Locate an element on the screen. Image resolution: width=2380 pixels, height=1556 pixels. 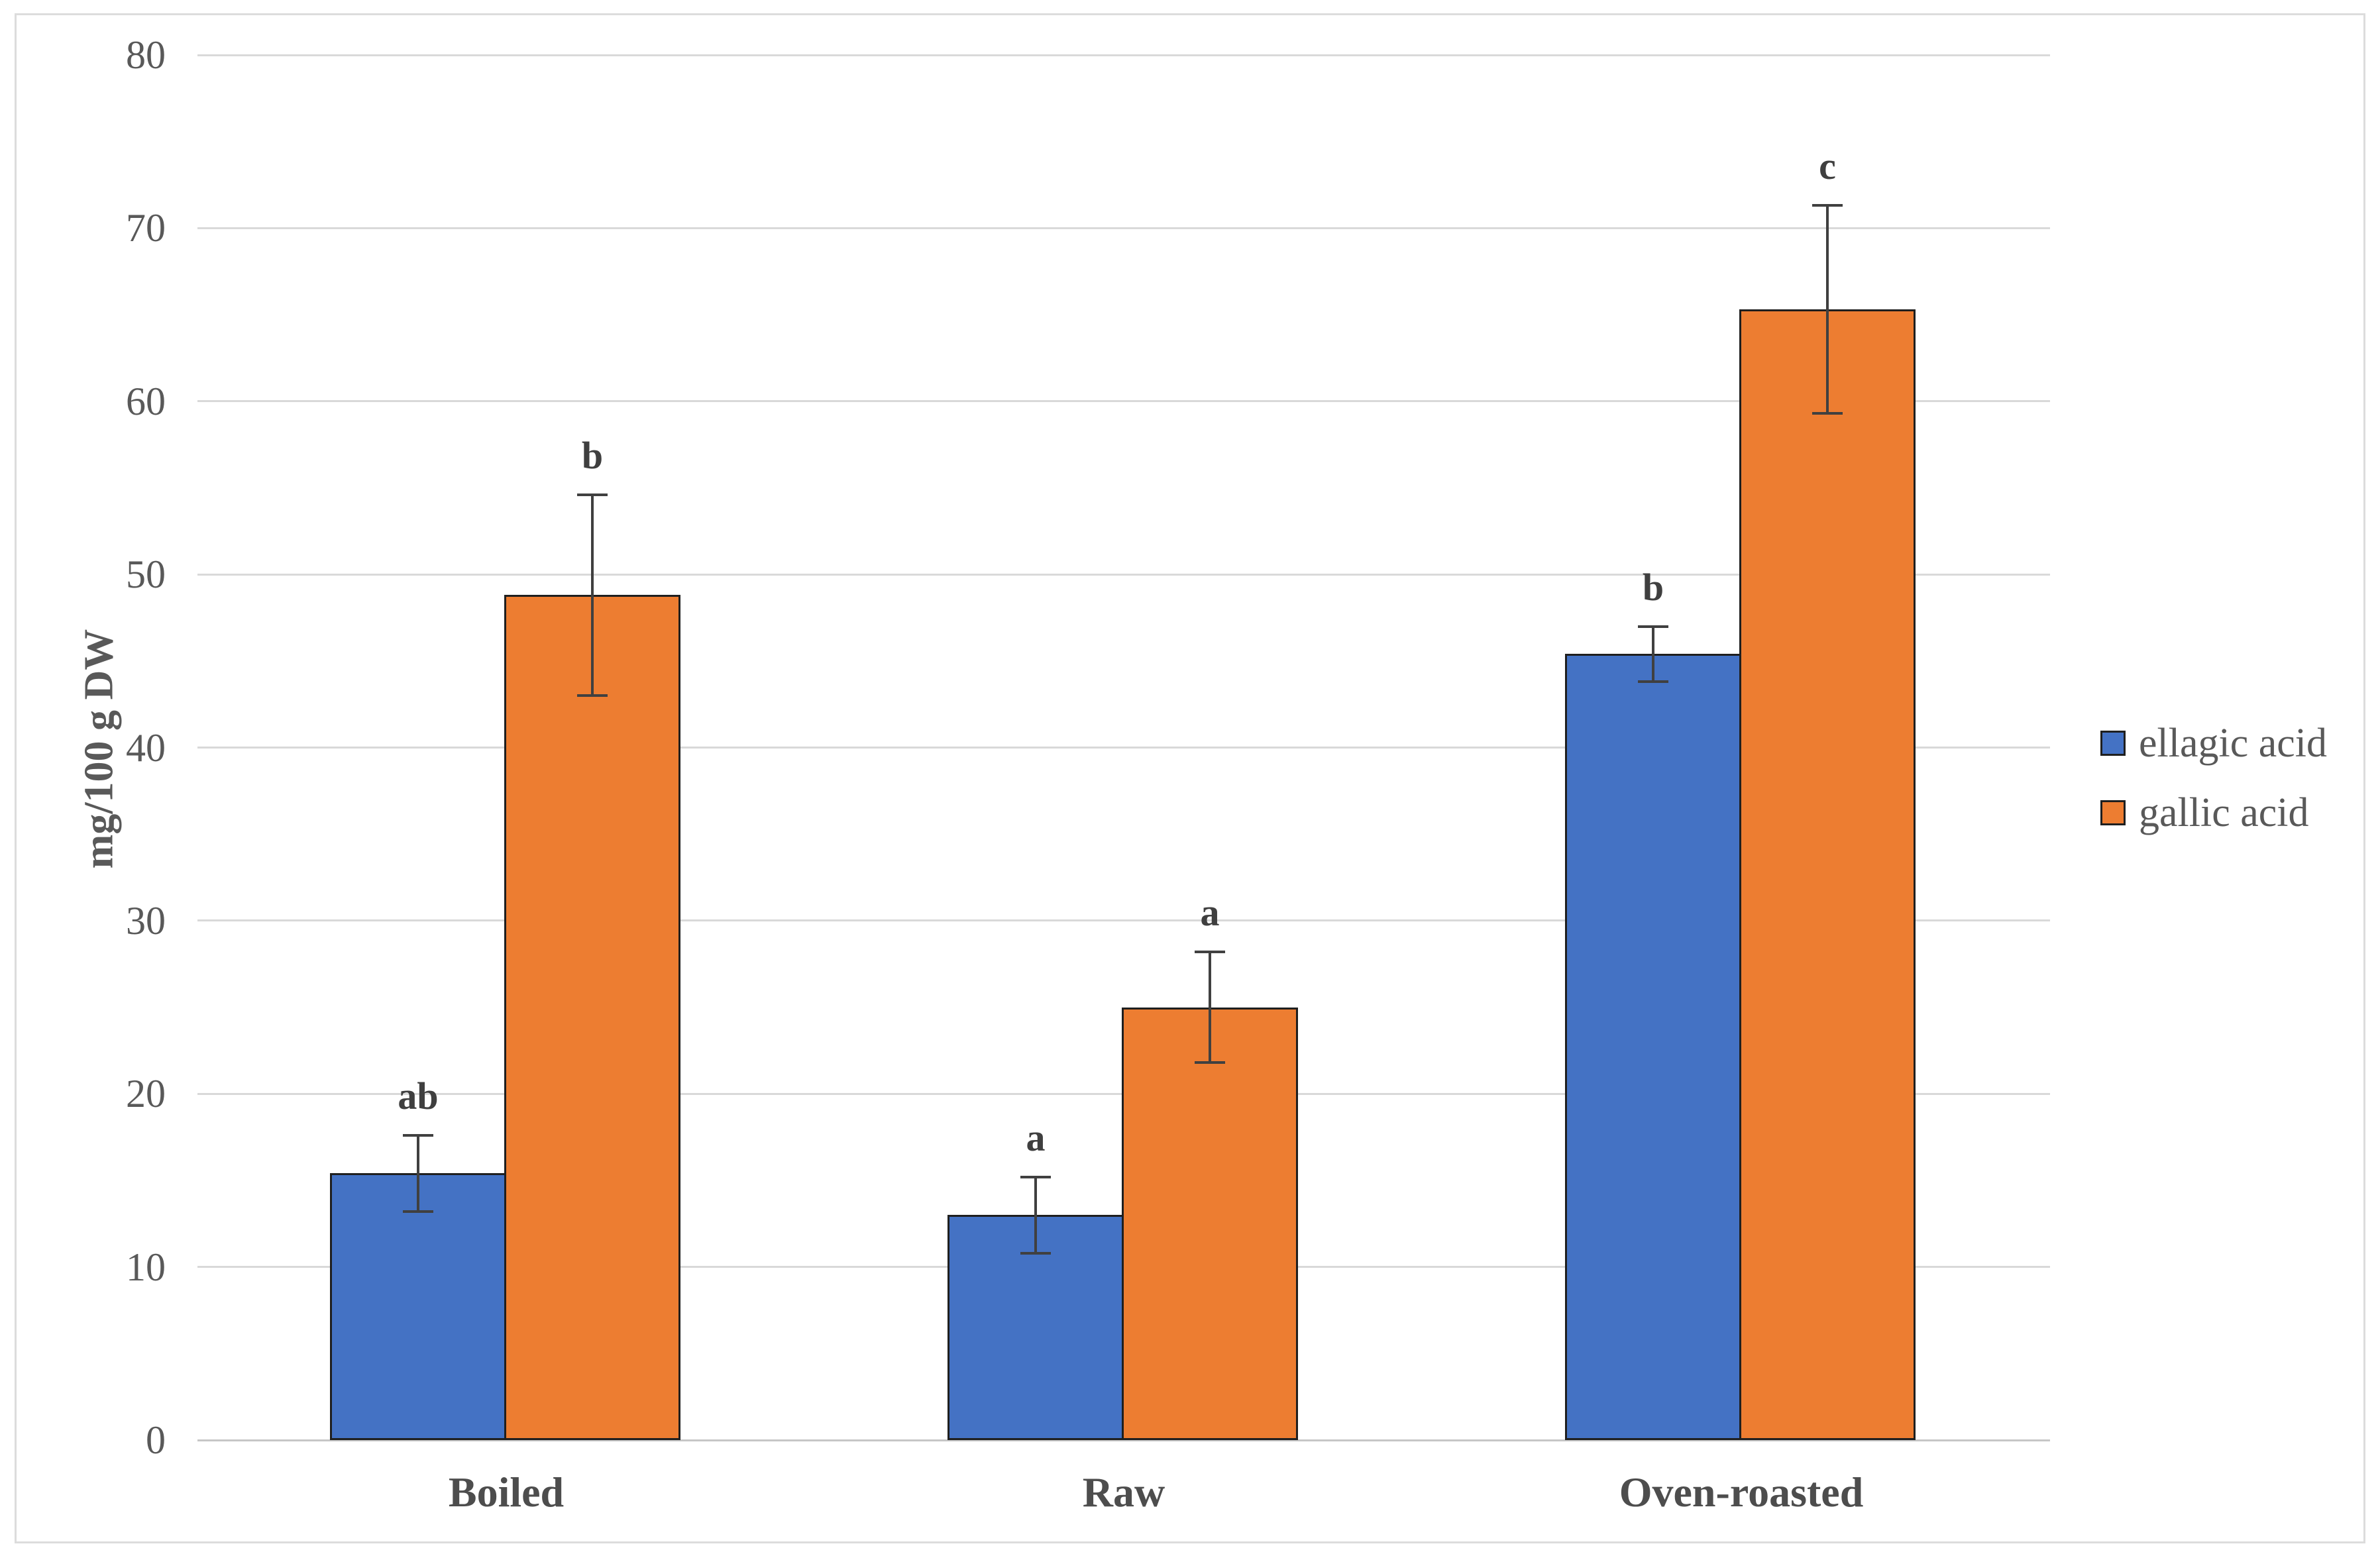
y-tick-label: 80 is located at coordinates (146, 55).